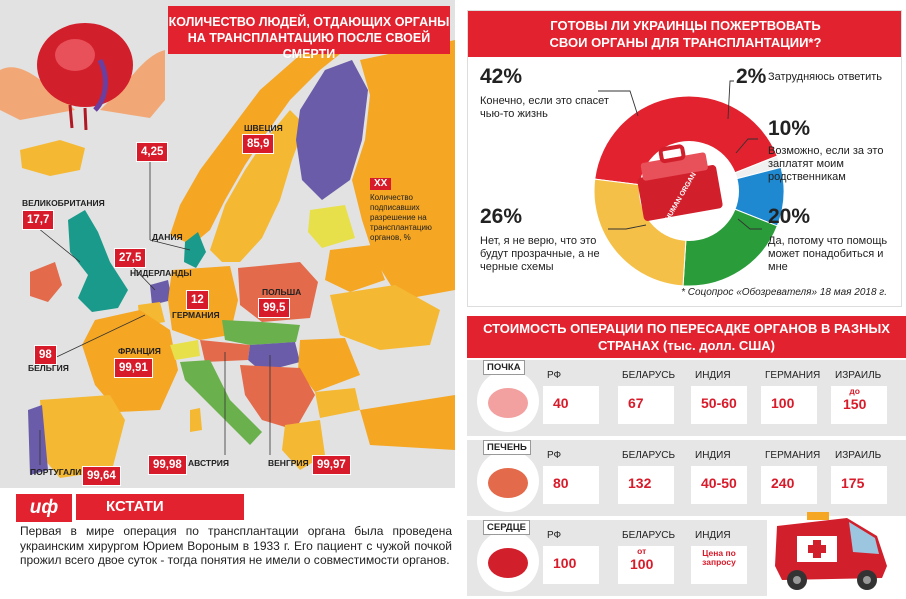 The width and height of the screenshot is (906, 599). Describe the element at coordinates (185, 350) in the screenshot. I see `switzerland-shape` at that location.